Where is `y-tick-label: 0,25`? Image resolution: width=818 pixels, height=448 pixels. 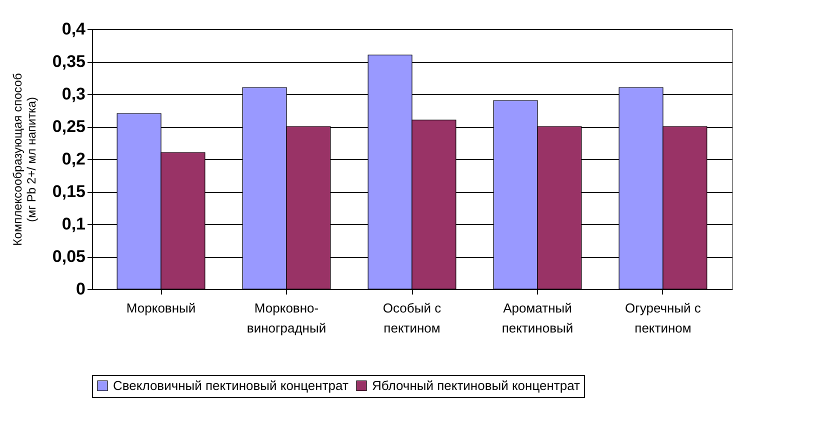 y-tick-label: 0,25 is located at coordinates (69, 126).